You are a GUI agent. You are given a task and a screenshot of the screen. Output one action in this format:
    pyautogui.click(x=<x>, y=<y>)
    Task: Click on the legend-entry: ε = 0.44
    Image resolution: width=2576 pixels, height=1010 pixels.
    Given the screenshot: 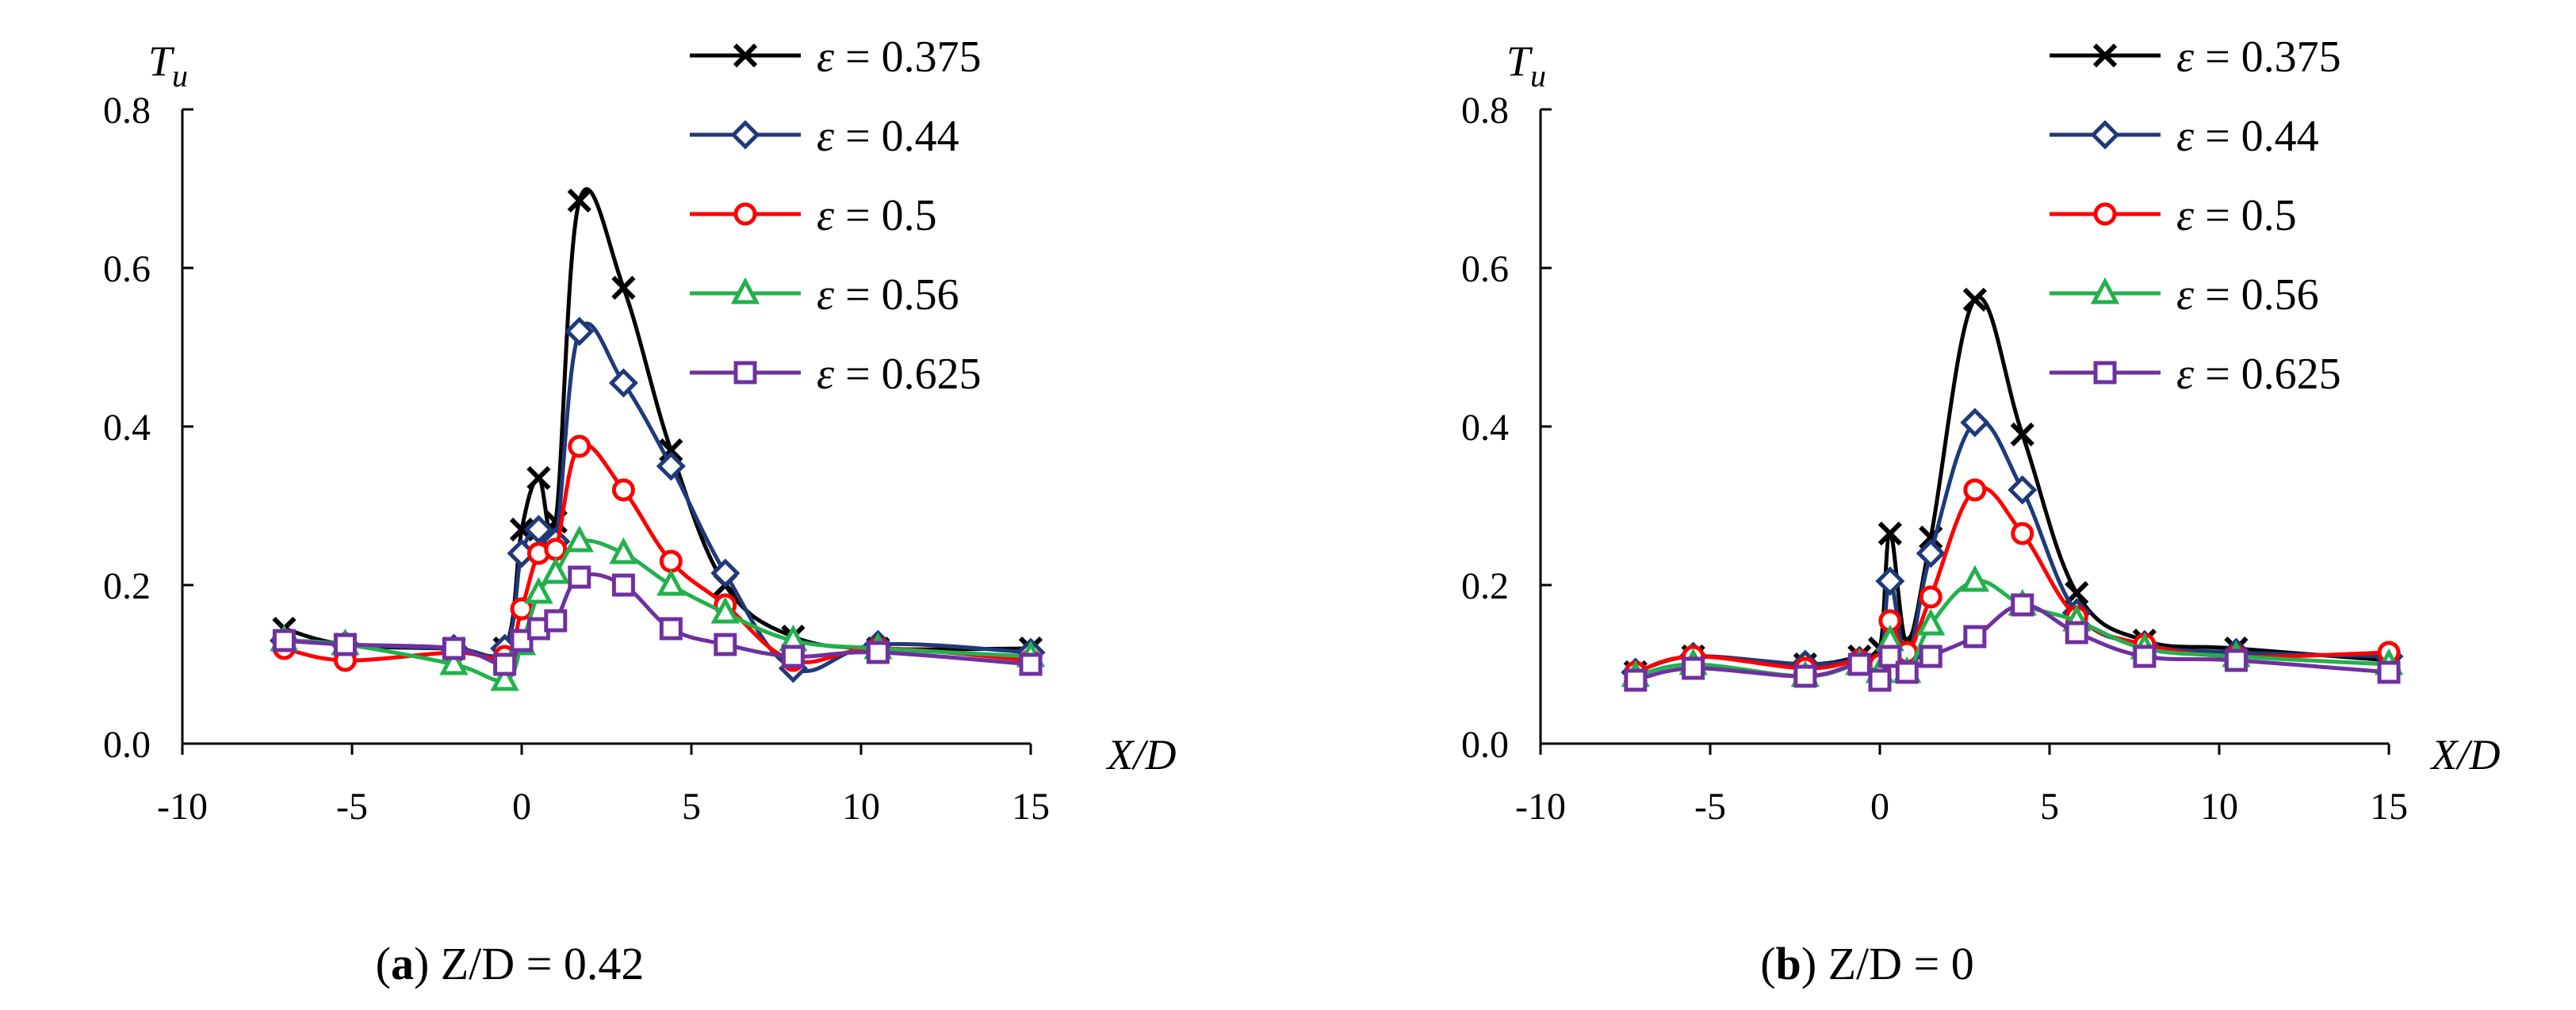 What is the action you would take?
    pyautogui.click(x=2184, y=136)
    